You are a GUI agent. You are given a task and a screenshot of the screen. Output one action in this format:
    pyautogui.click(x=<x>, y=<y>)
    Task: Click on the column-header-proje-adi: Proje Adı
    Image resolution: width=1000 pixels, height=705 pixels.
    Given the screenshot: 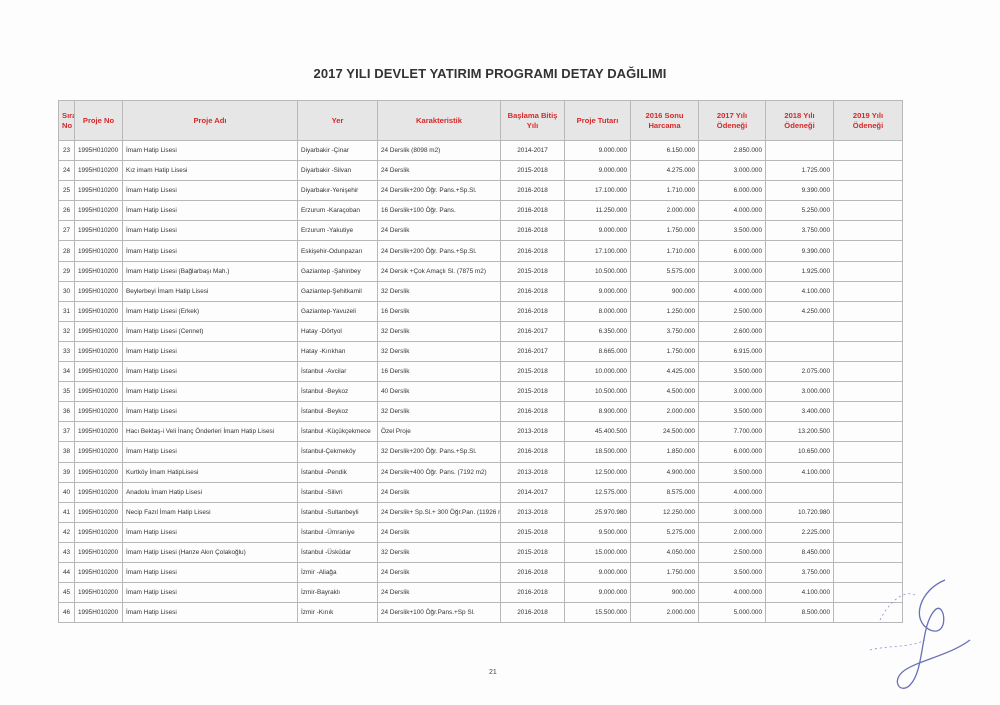 What is the action you would take?
    pyautogui.click(x=210, y=120)
    